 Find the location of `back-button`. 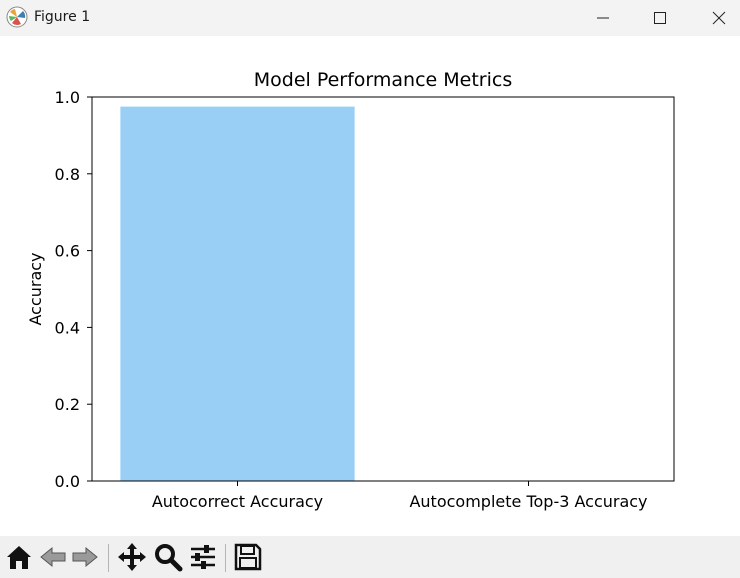

back-button is located at coordinates (53, 557).